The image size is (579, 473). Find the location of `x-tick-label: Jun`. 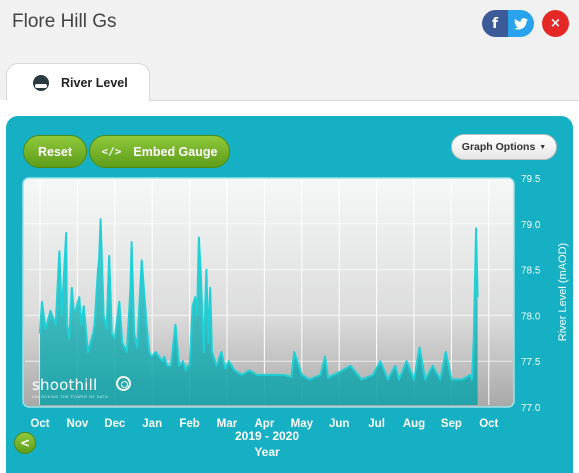

x-tick-label: Jun is located at coordinates (339, 424).